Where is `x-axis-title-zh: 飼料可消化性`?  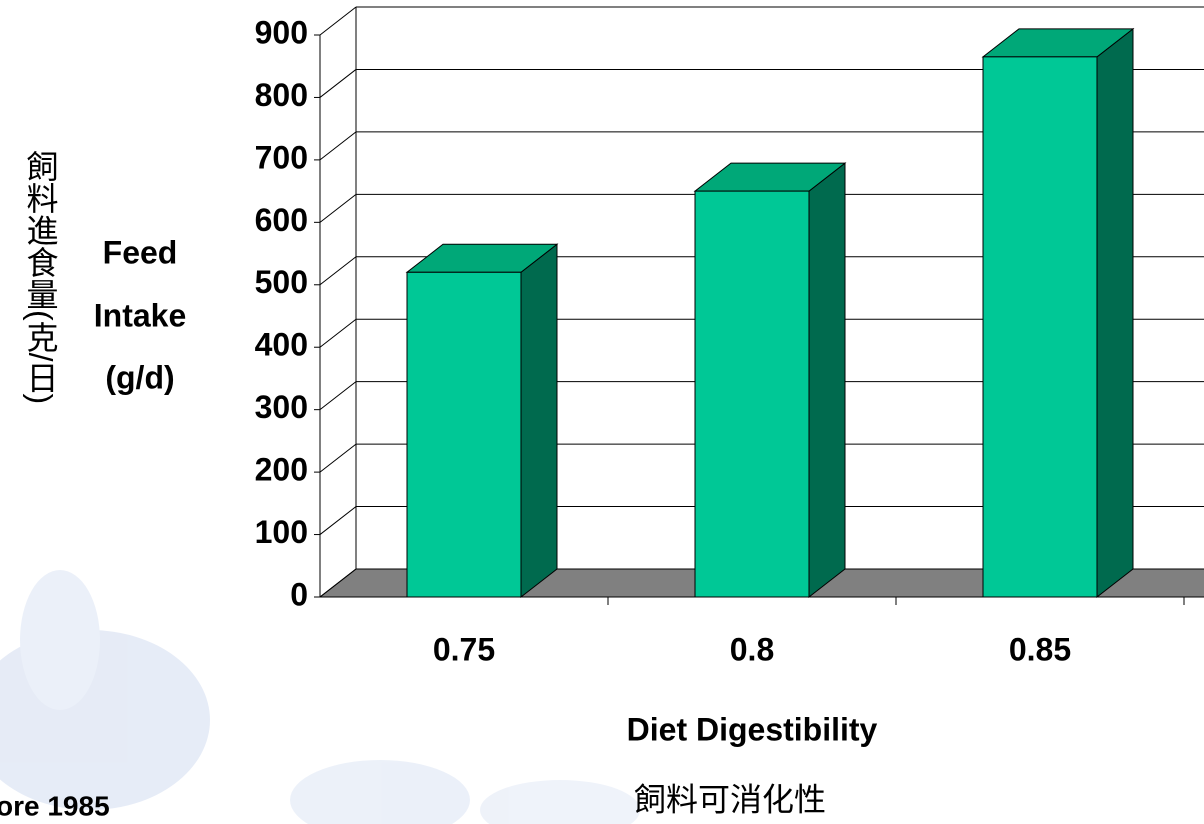
x-axis-title-zh: 飼料可消化性 is located at coordinates (730, 799).